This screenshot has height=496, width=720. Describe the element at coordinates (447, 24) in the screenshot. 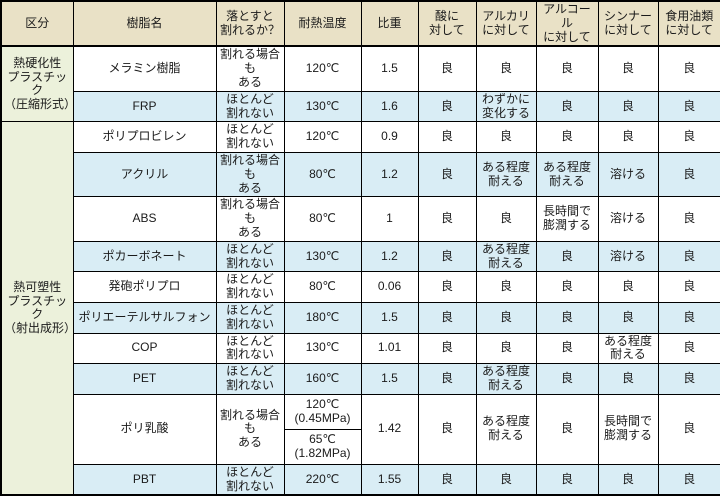

I see `col-header-acid: 酸に 対して` at that location.